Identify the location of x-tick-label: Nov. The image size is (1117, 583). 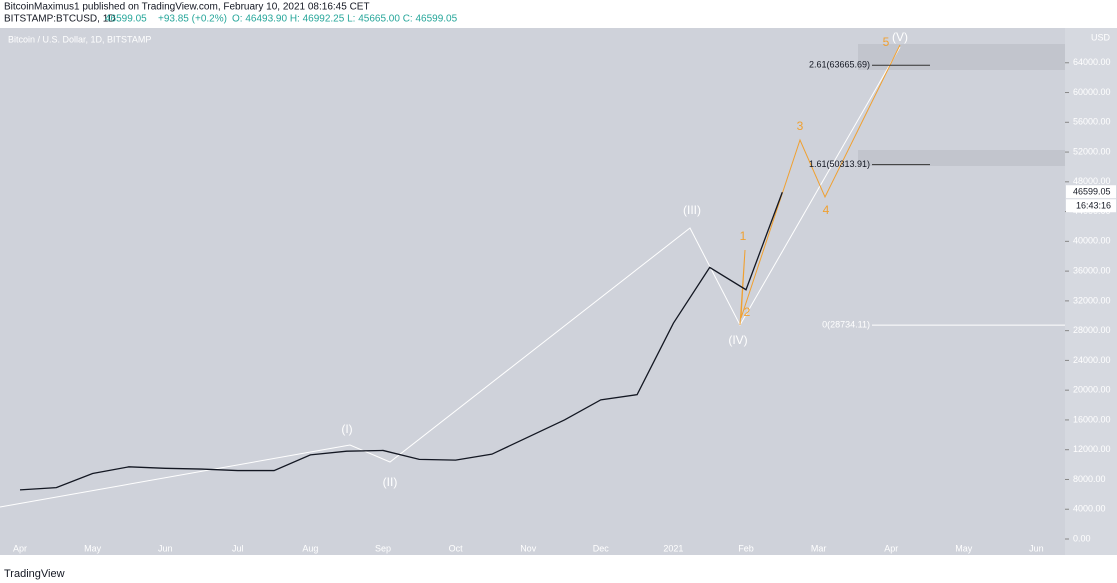
(528, 548).